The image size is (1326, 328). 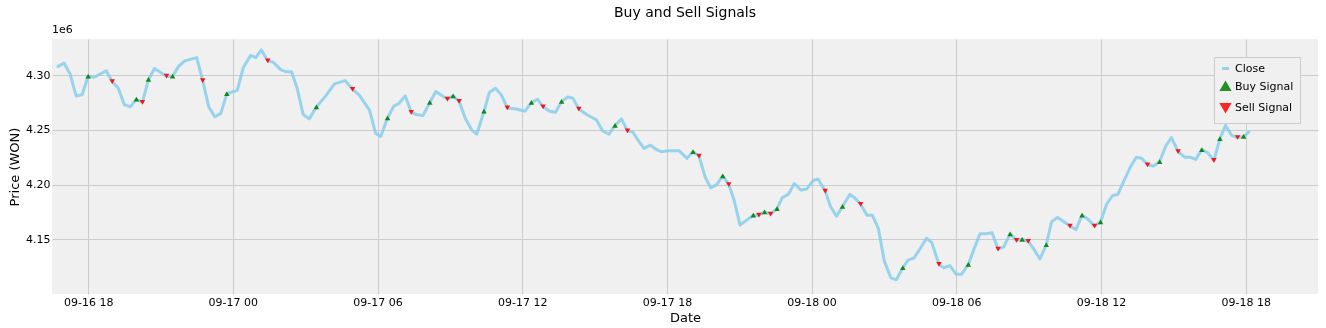 What do you see at coordinates (1101, 302) in the screenshot?
I see `x-tick-label: 09-18 12` at bounding box center [1101, 302].